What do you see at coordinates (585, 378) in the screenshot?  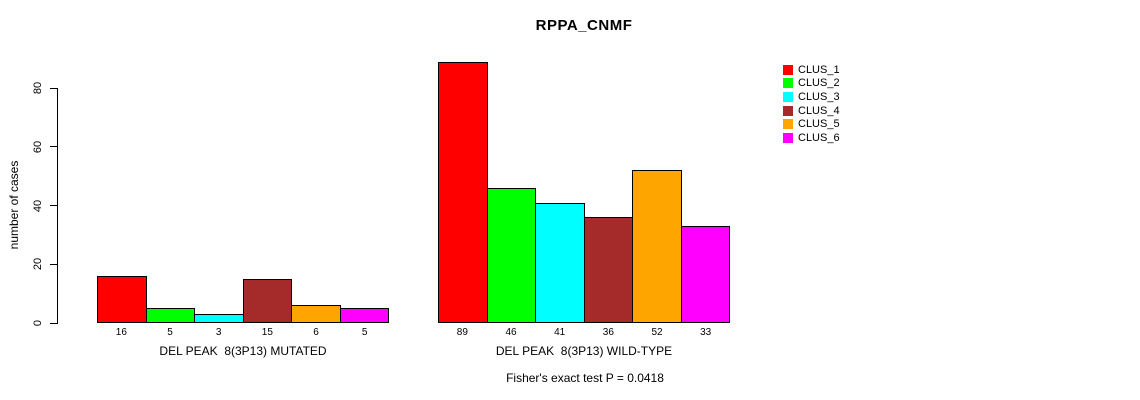 I see `footnote-fisher-test: Fisher's exact test P = 0.0418` at bounding box center [585, 378].